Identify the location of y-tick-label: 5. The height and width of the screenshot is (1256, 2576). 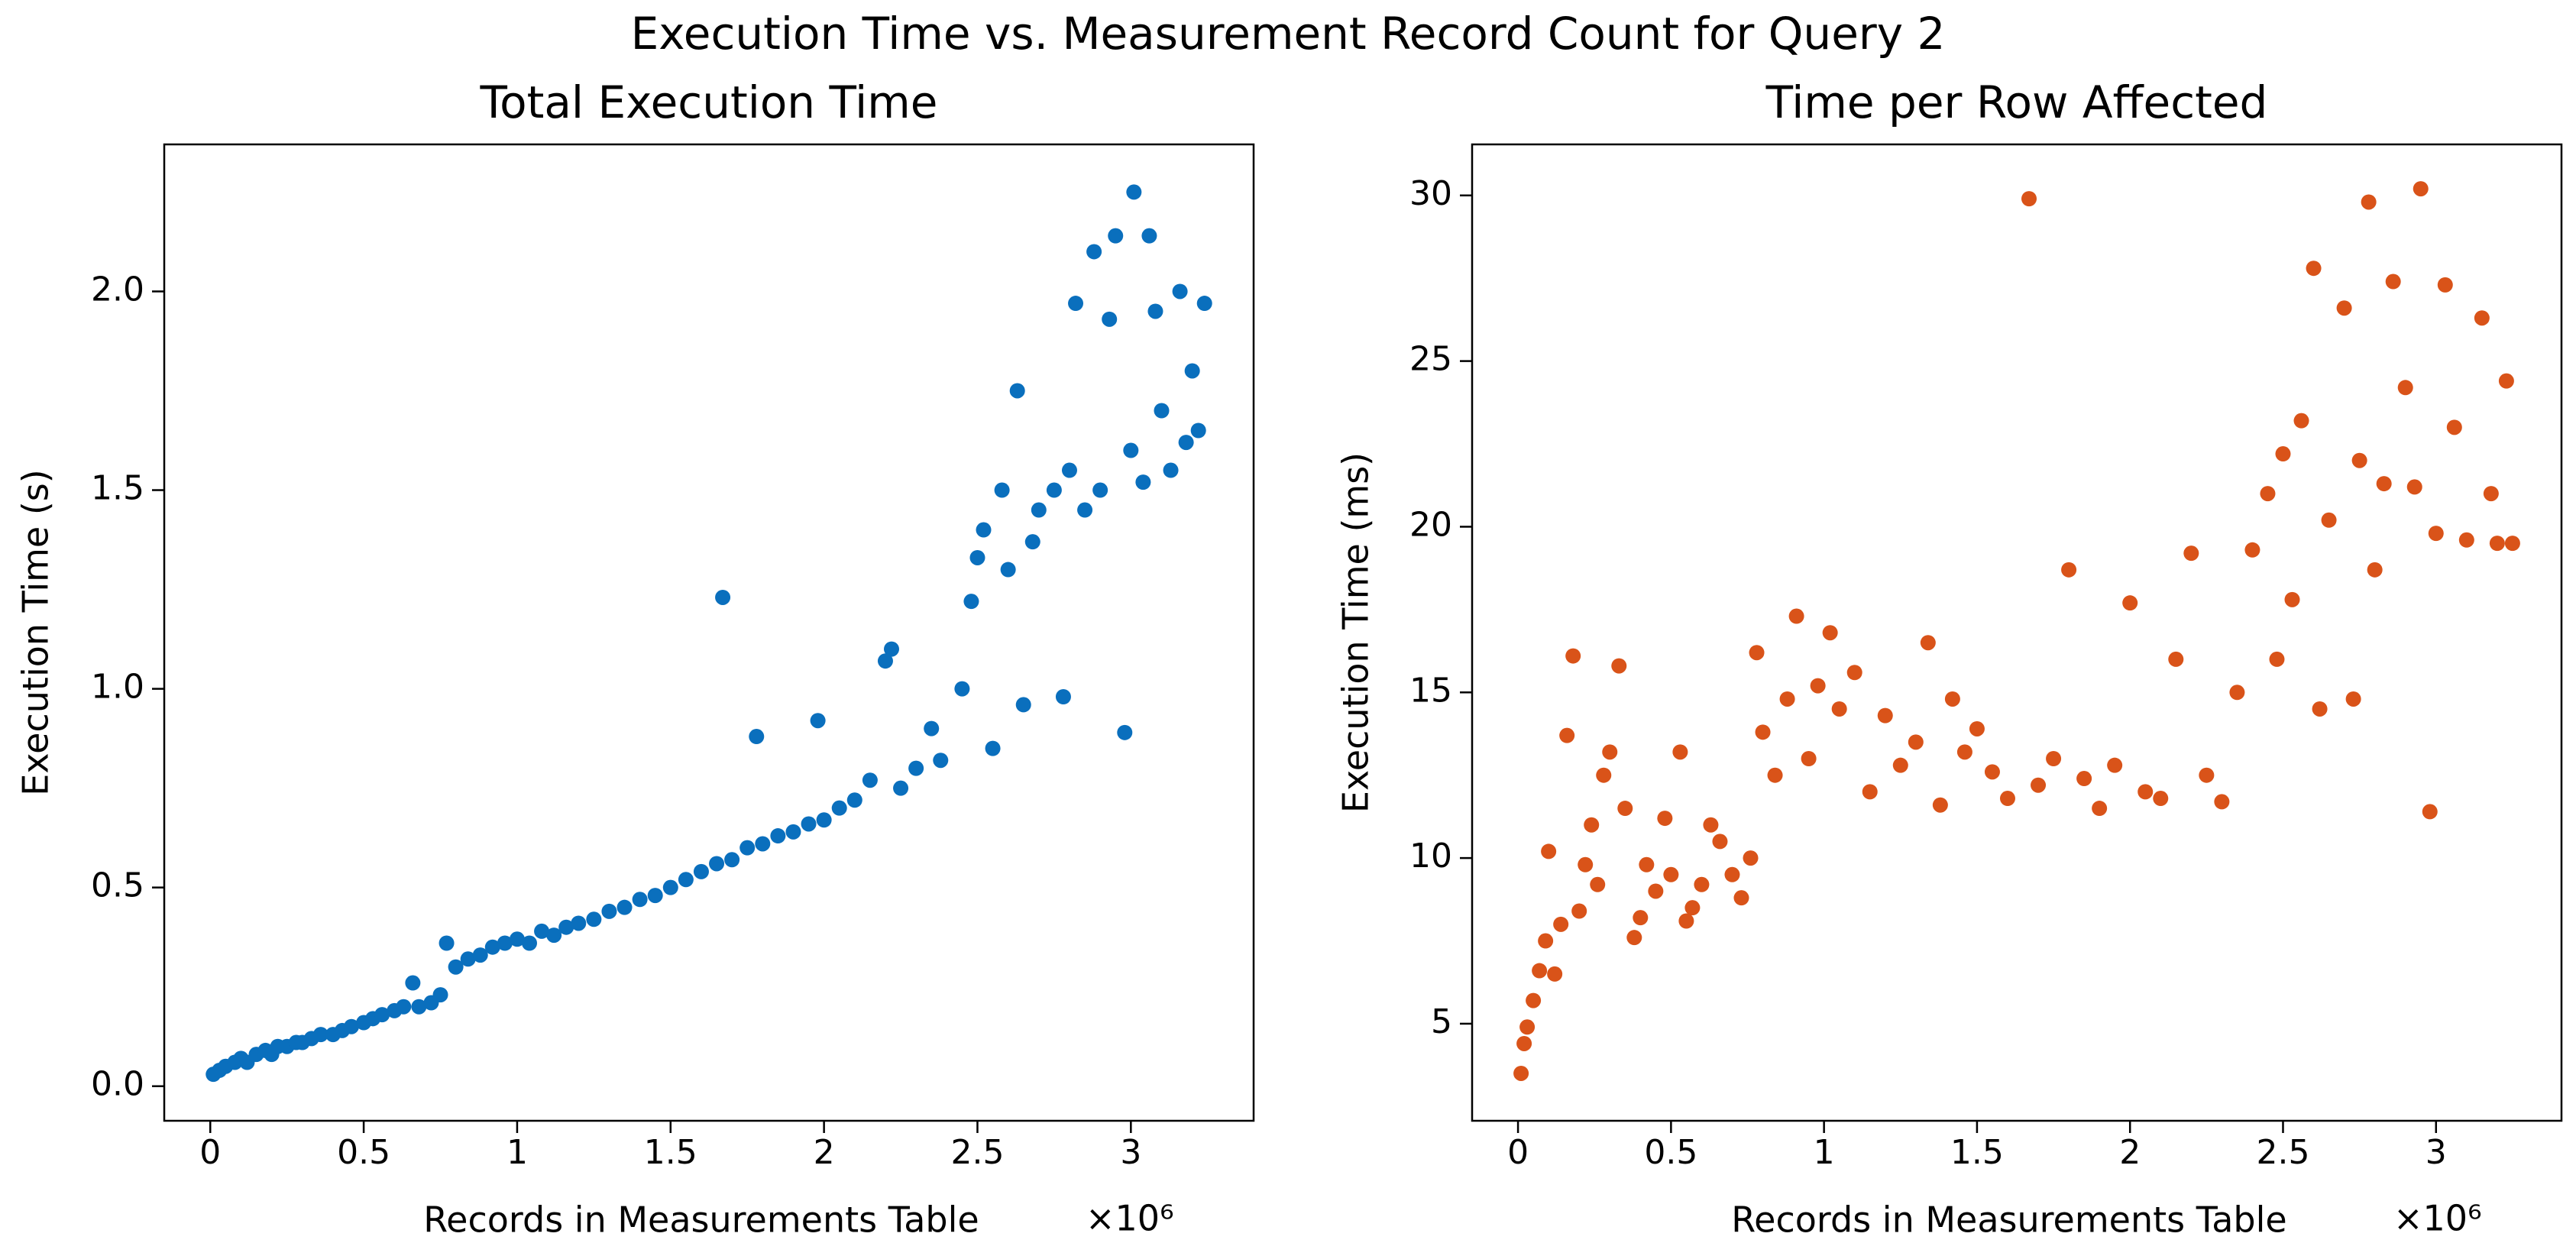
(1441, 1021).